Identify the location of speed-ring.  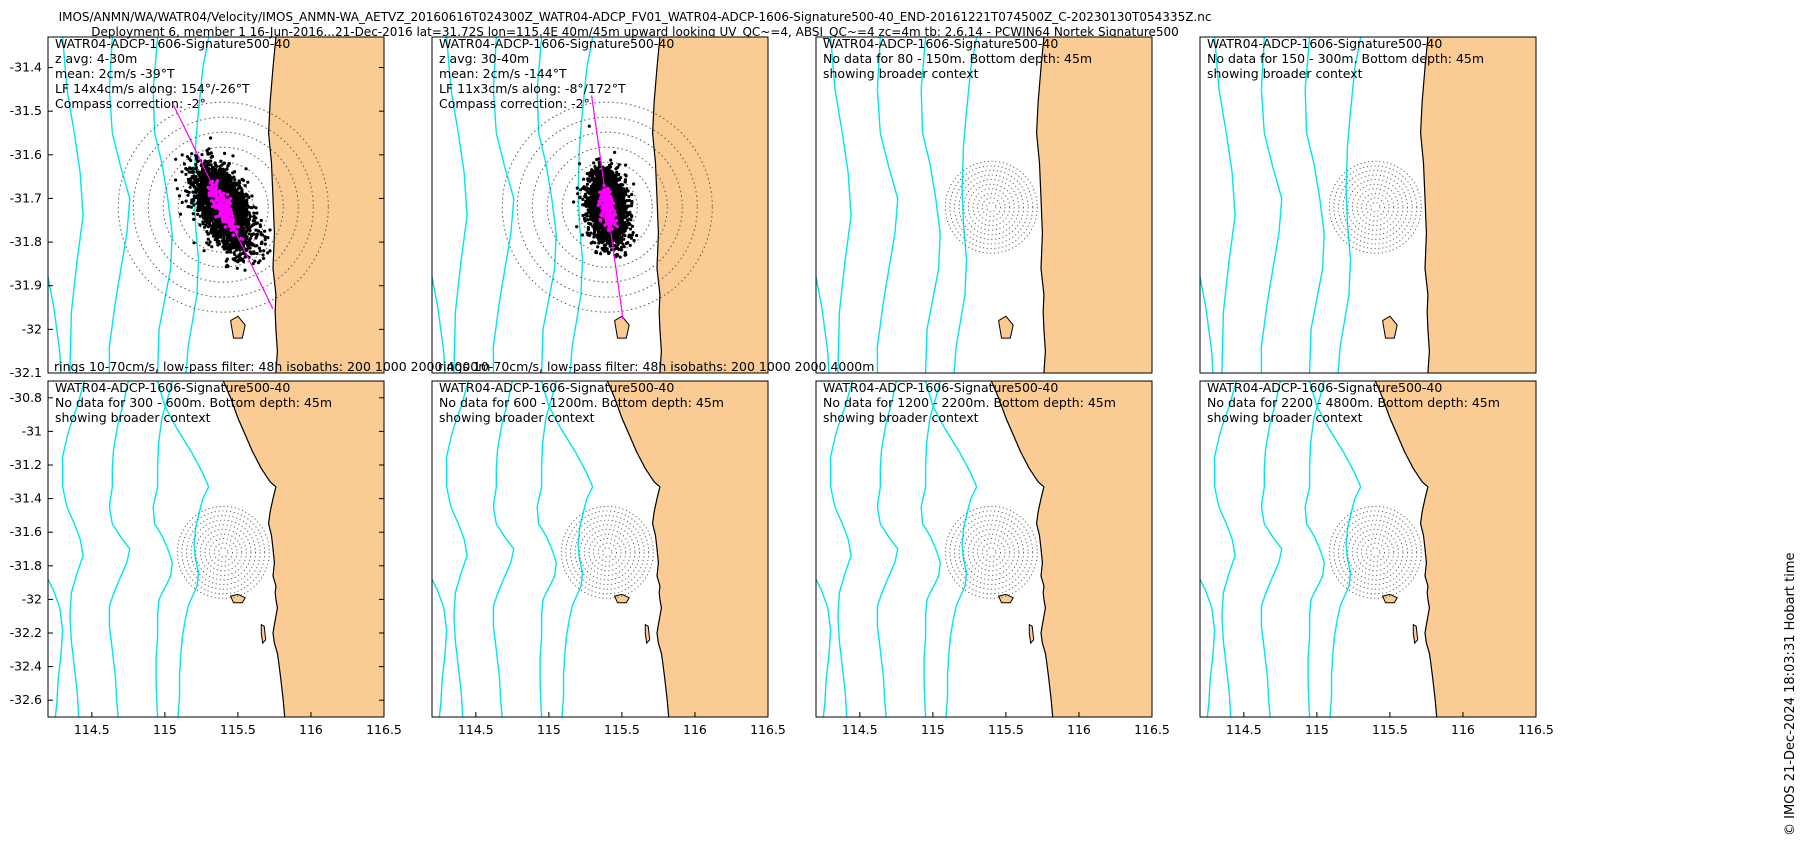
(607, 207).